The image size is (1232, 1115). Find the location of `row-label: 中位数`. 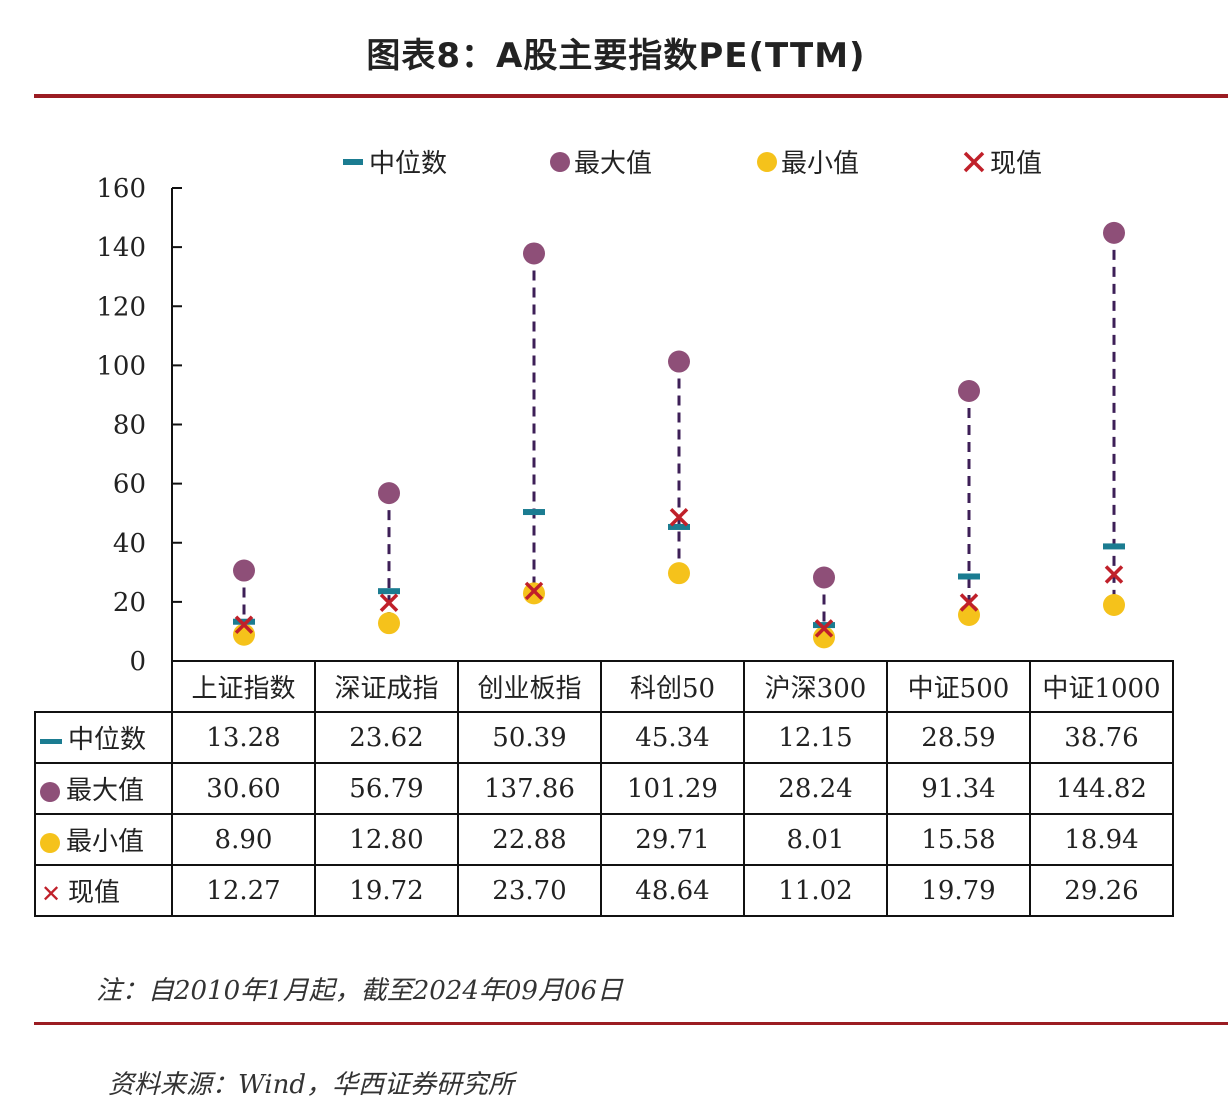

row-label: 中位数 is located at coordinates (107, 740).